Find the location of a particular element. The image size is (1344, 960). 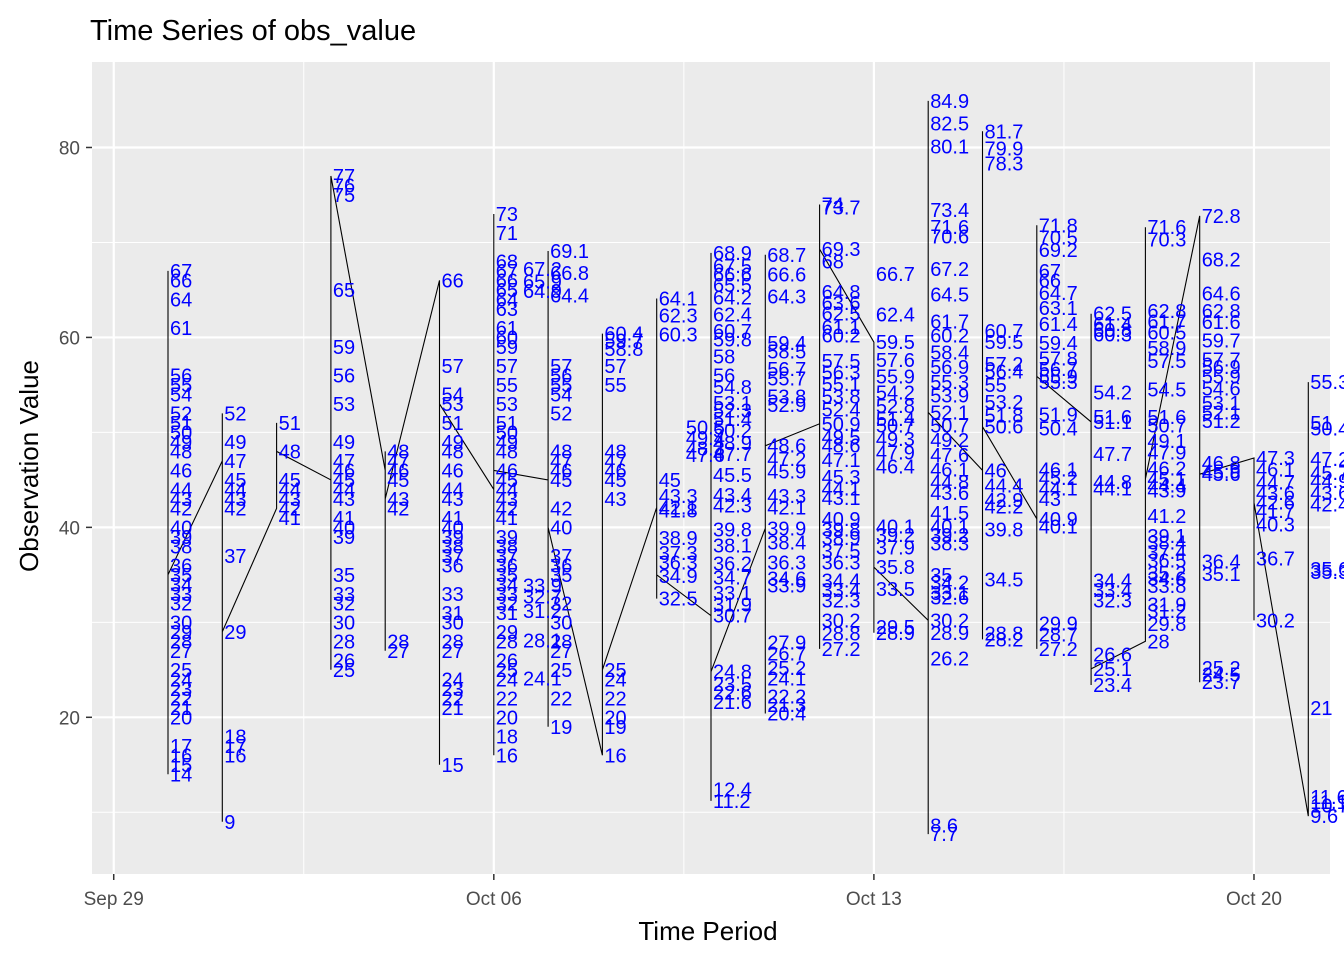

data-label: 40 is located at coordinates (344, 528).